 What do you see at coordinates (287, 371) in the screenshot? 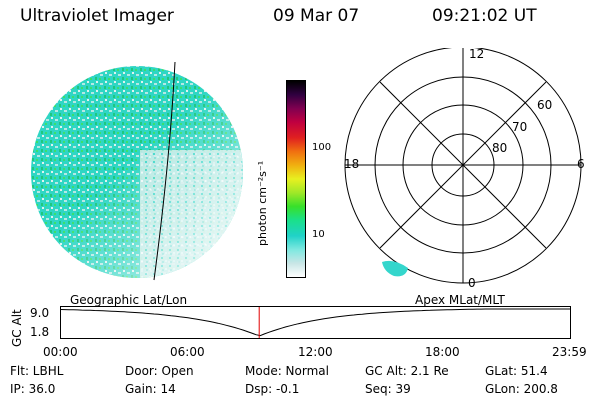
I see `info-mode: Mode: Normal` at bounding box center [287, 371].